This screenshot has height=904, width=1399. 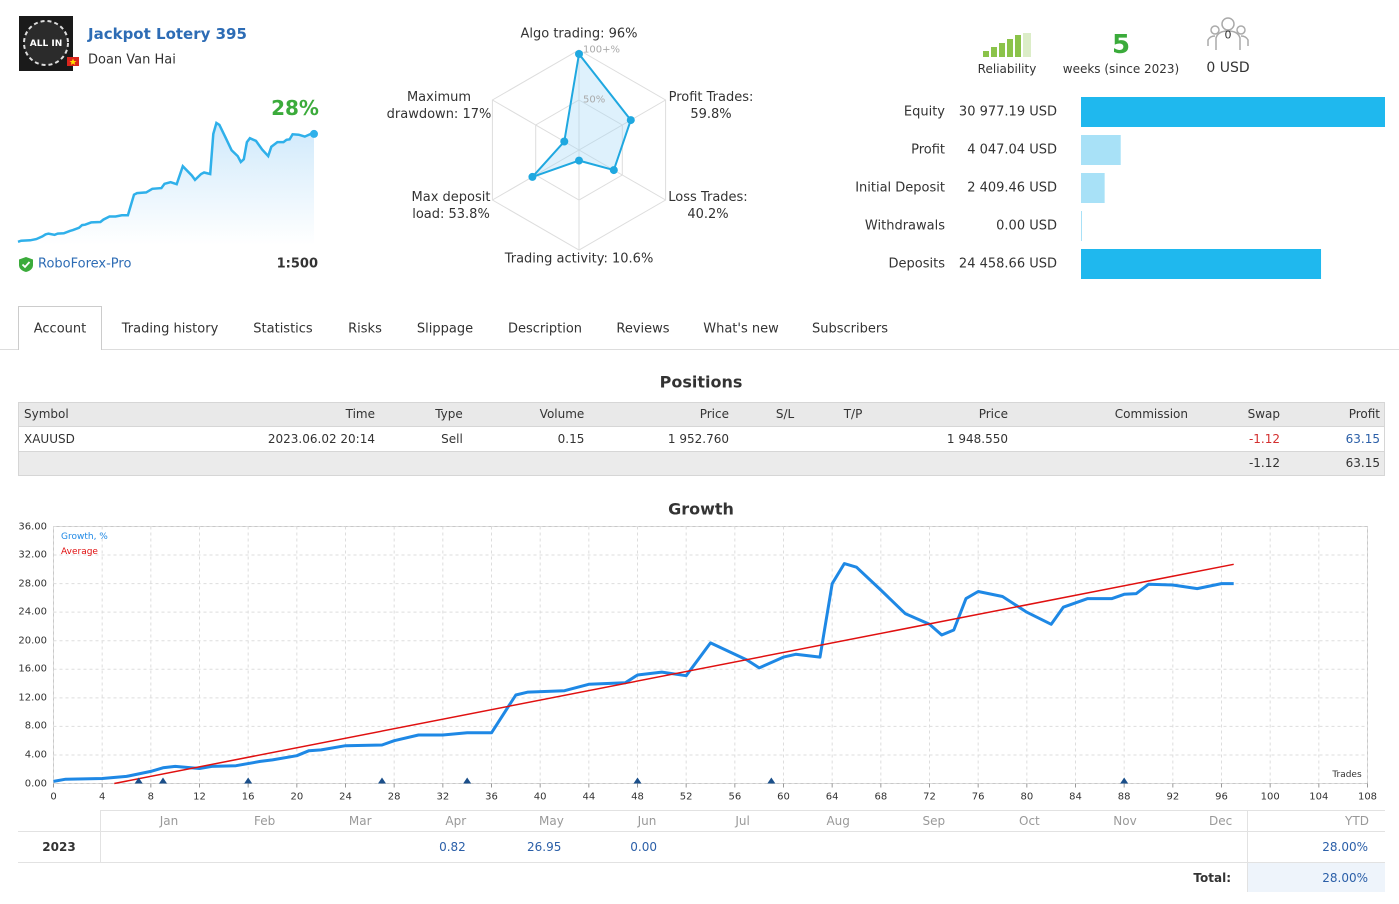 What do you see at coordinates (1075, 797) in the screenshot?
I see `x-tick-label: 84` at bounding box center [1075, 797].